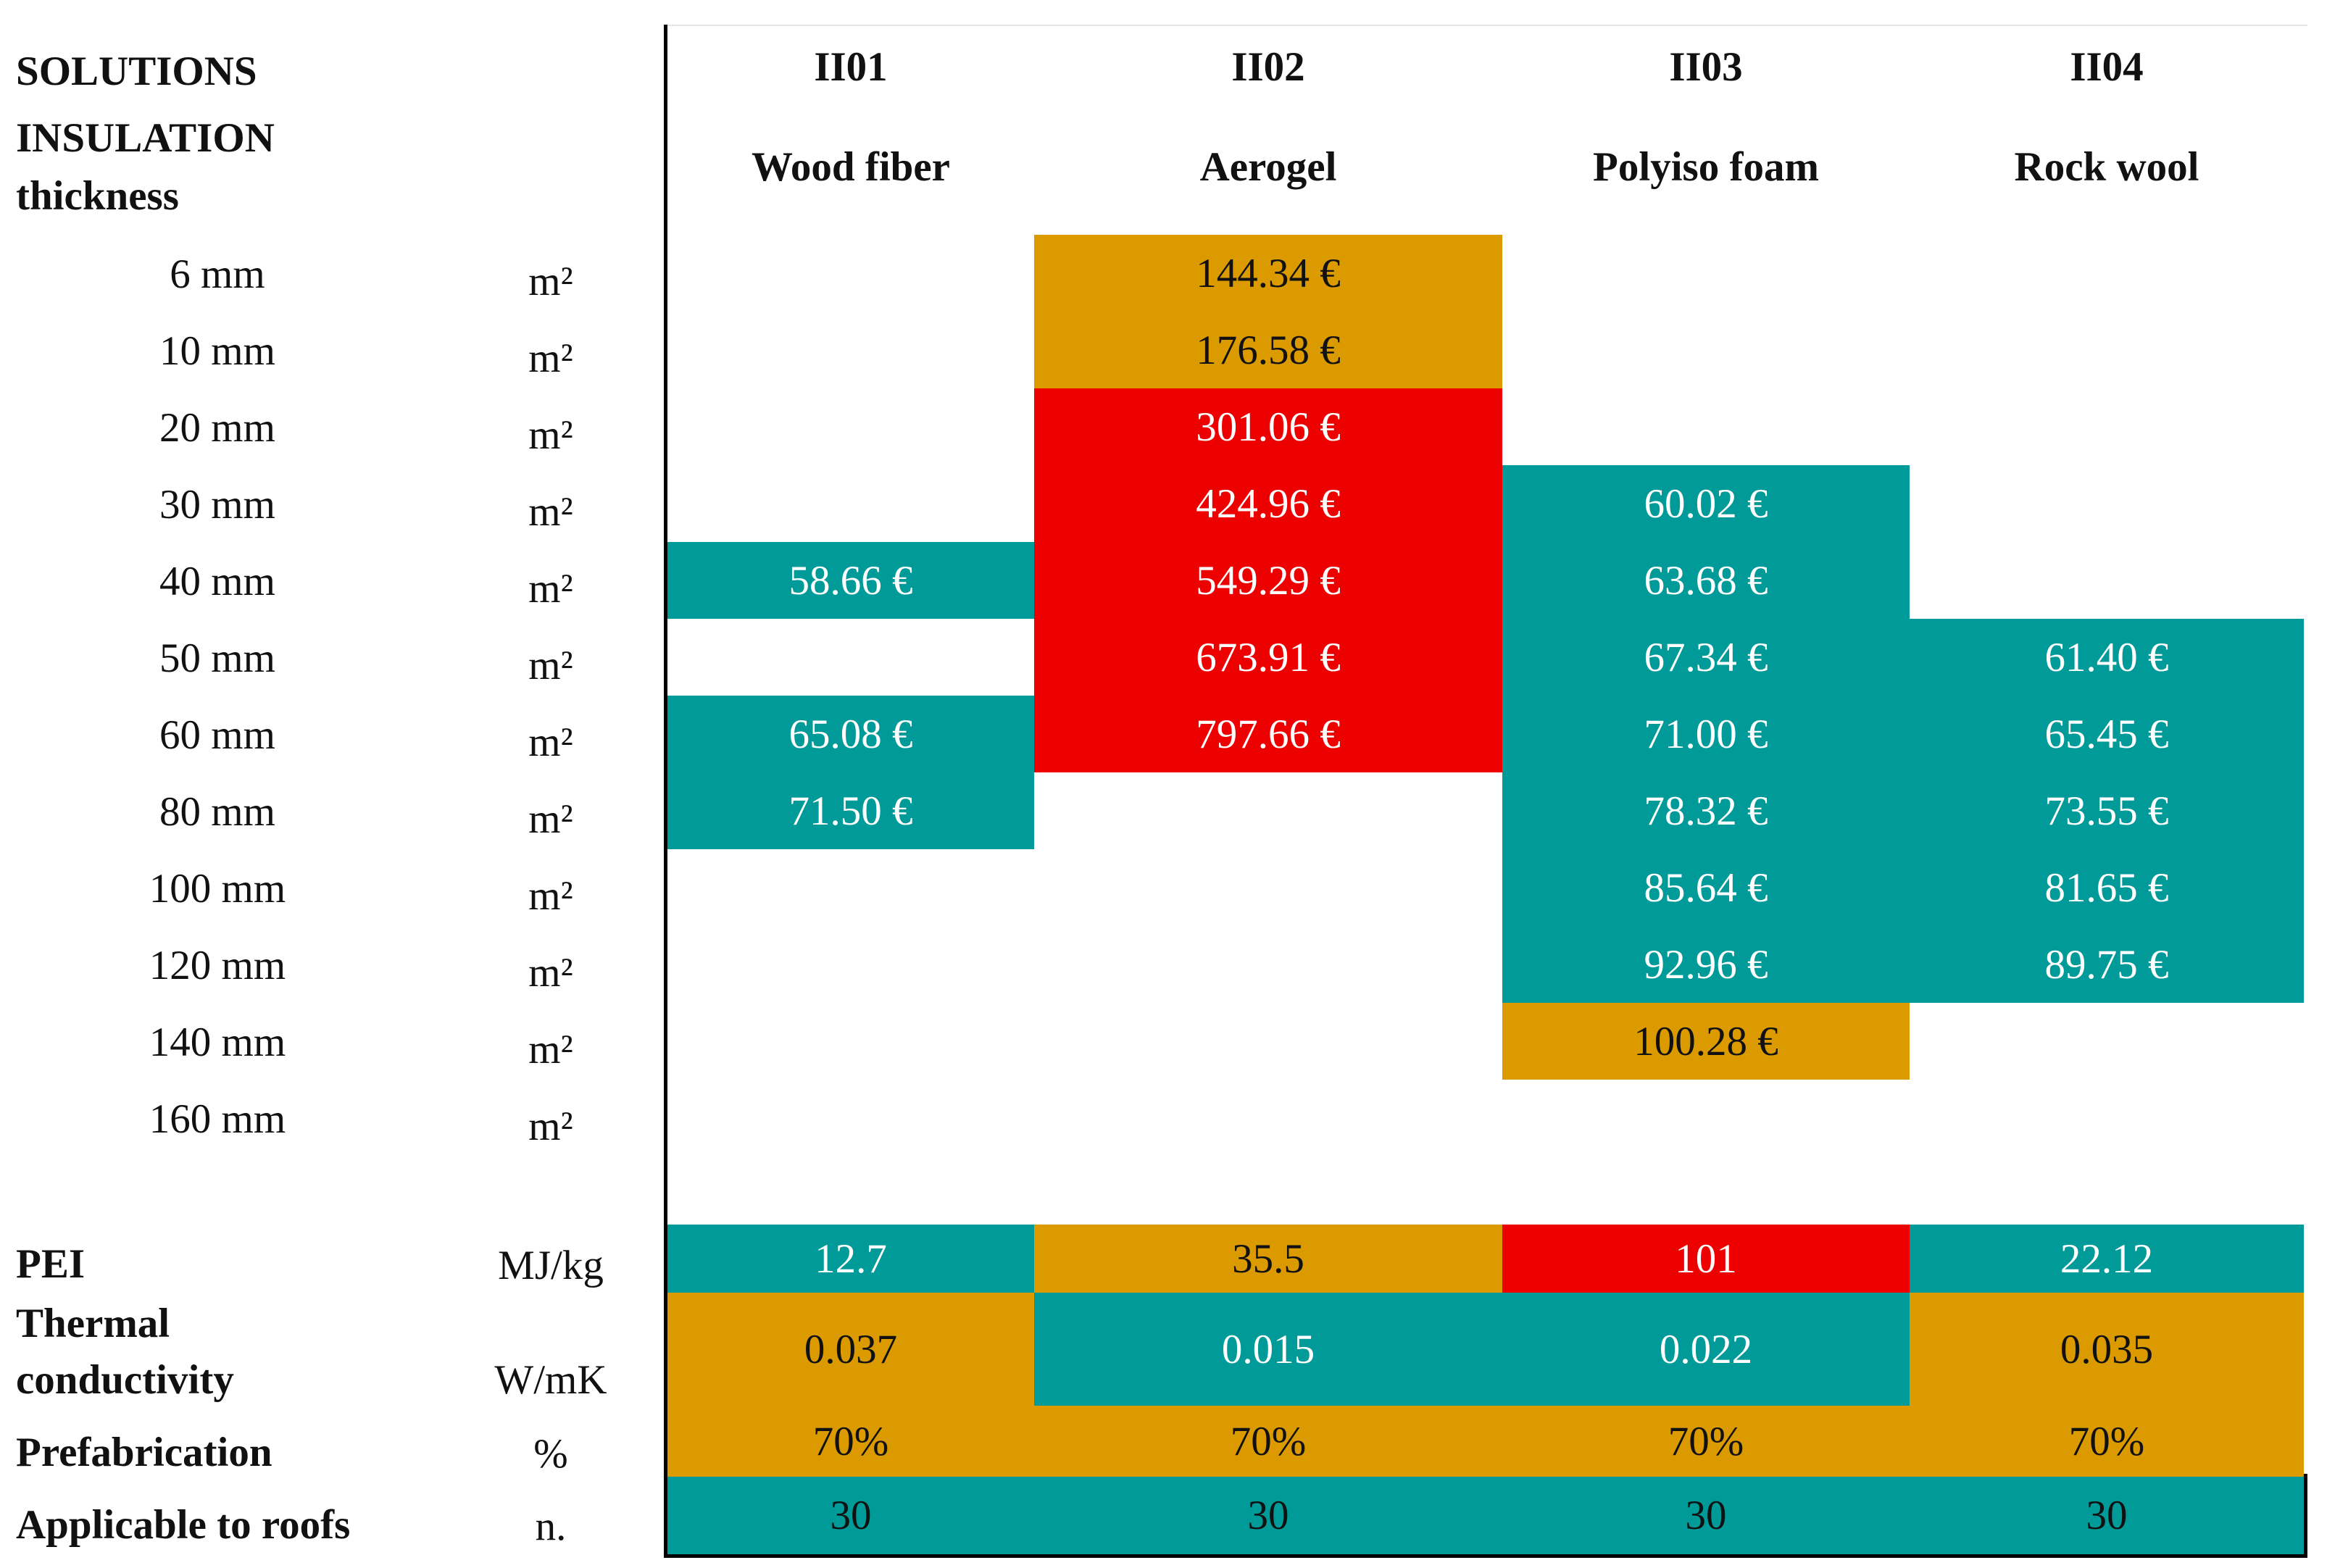 The width and height of the screenshot is (2327, 1568). Describe the element at coordinates (850, 734) in the screenshot. I see `price-cell: 65.08 €` at that location.